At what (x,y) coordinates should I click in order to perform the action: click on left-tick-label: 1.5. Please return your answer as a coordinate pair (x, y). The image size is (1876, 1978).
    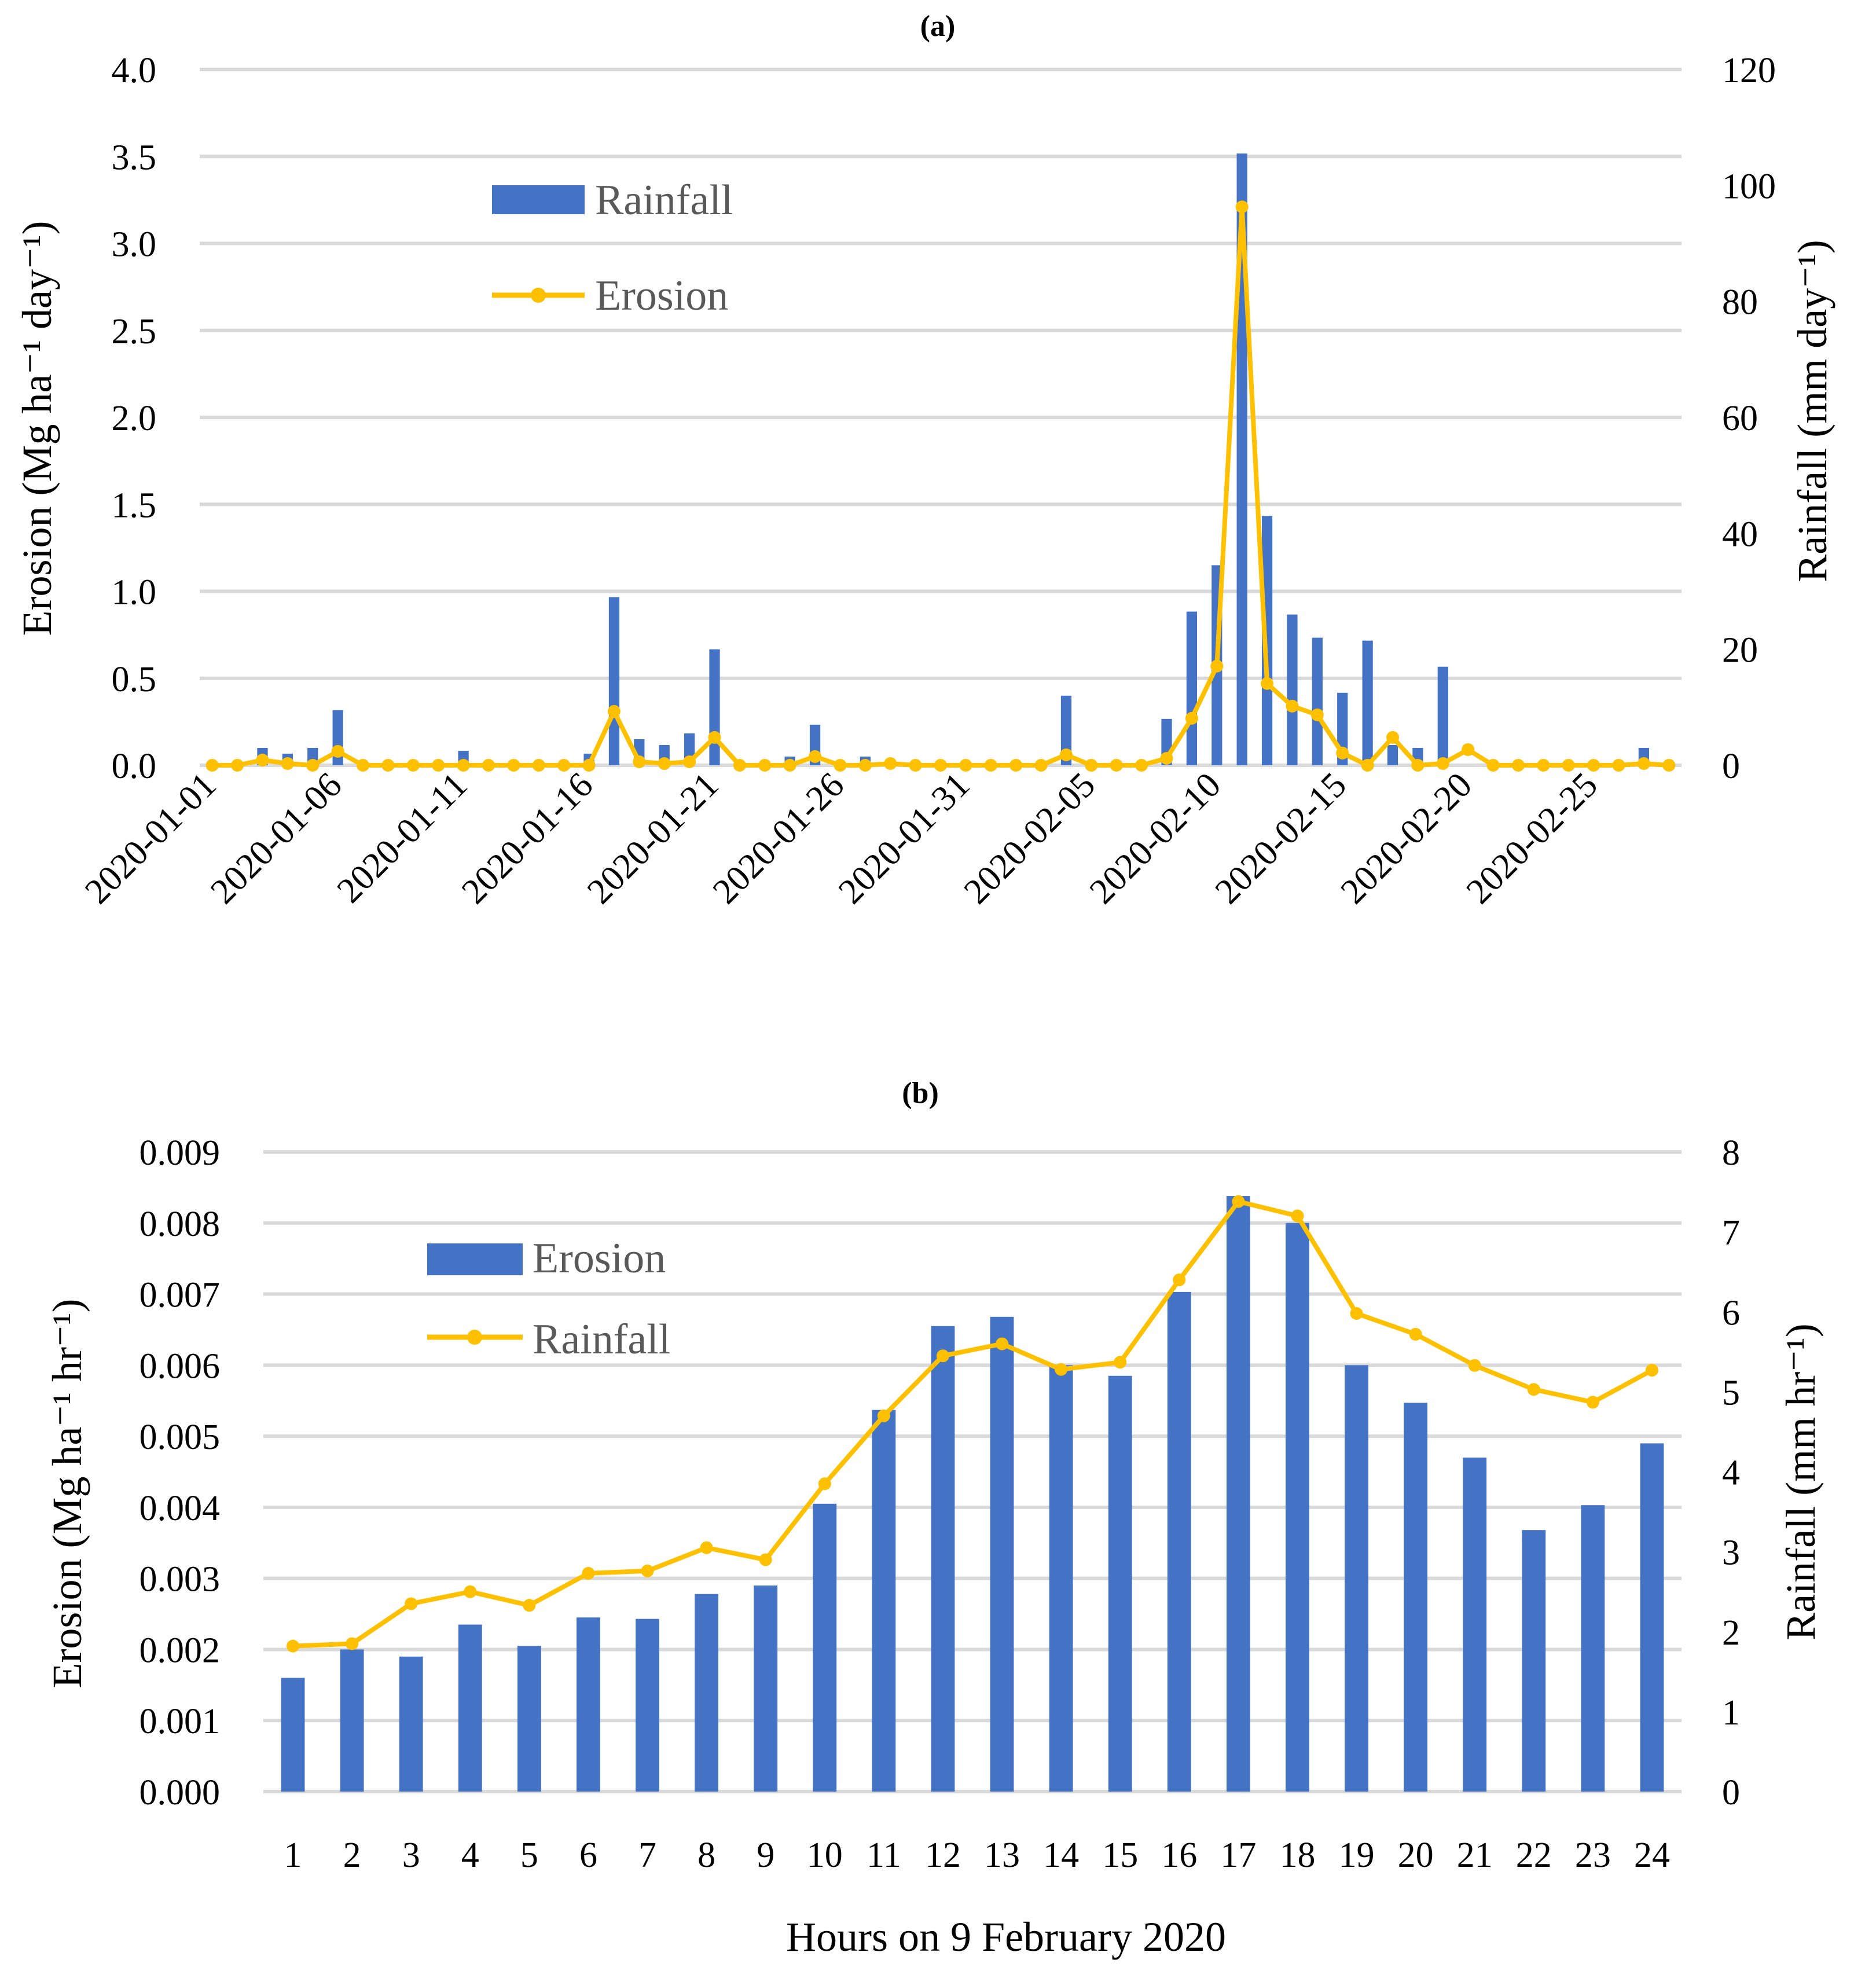
    Looking at the image, I should click on (134, 505).